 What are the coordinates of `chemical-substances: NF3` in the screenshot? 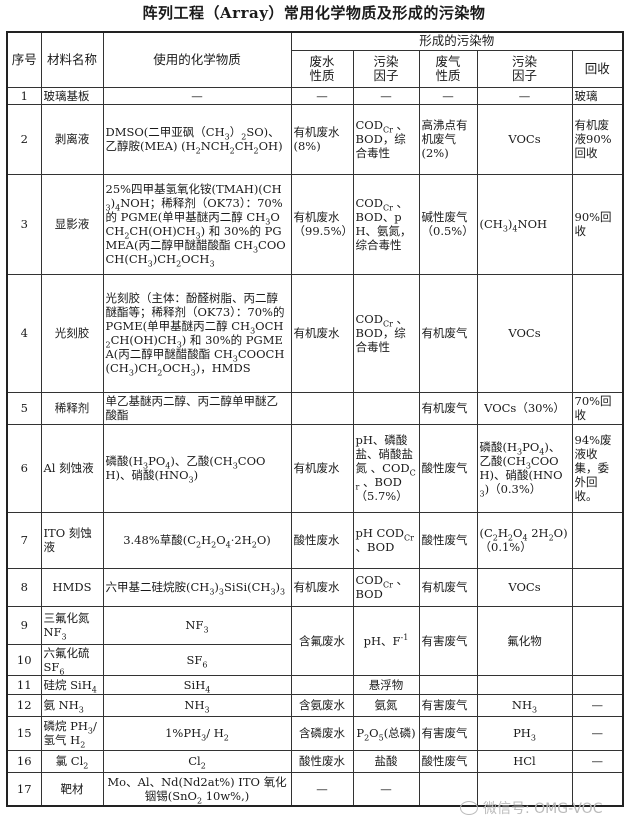 It's located at (197, 625).